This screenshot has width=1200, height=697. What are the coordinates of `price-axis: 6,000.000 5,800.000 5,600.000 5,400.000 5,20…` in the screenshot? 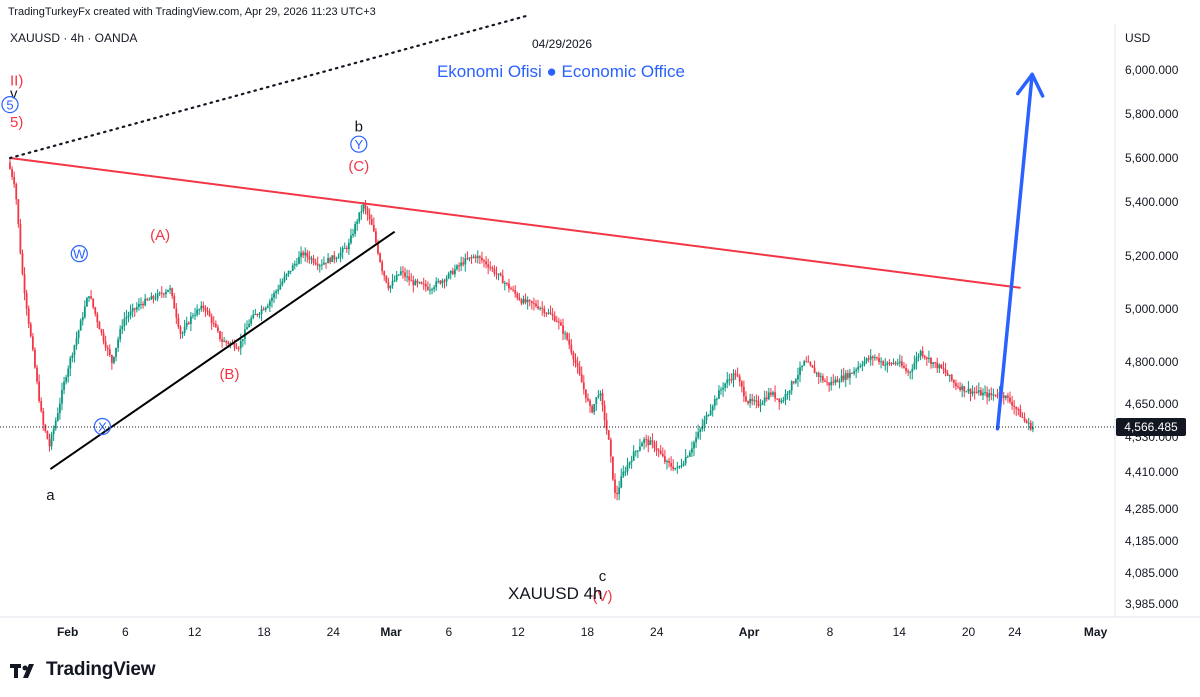 It's located at (1152, 337).